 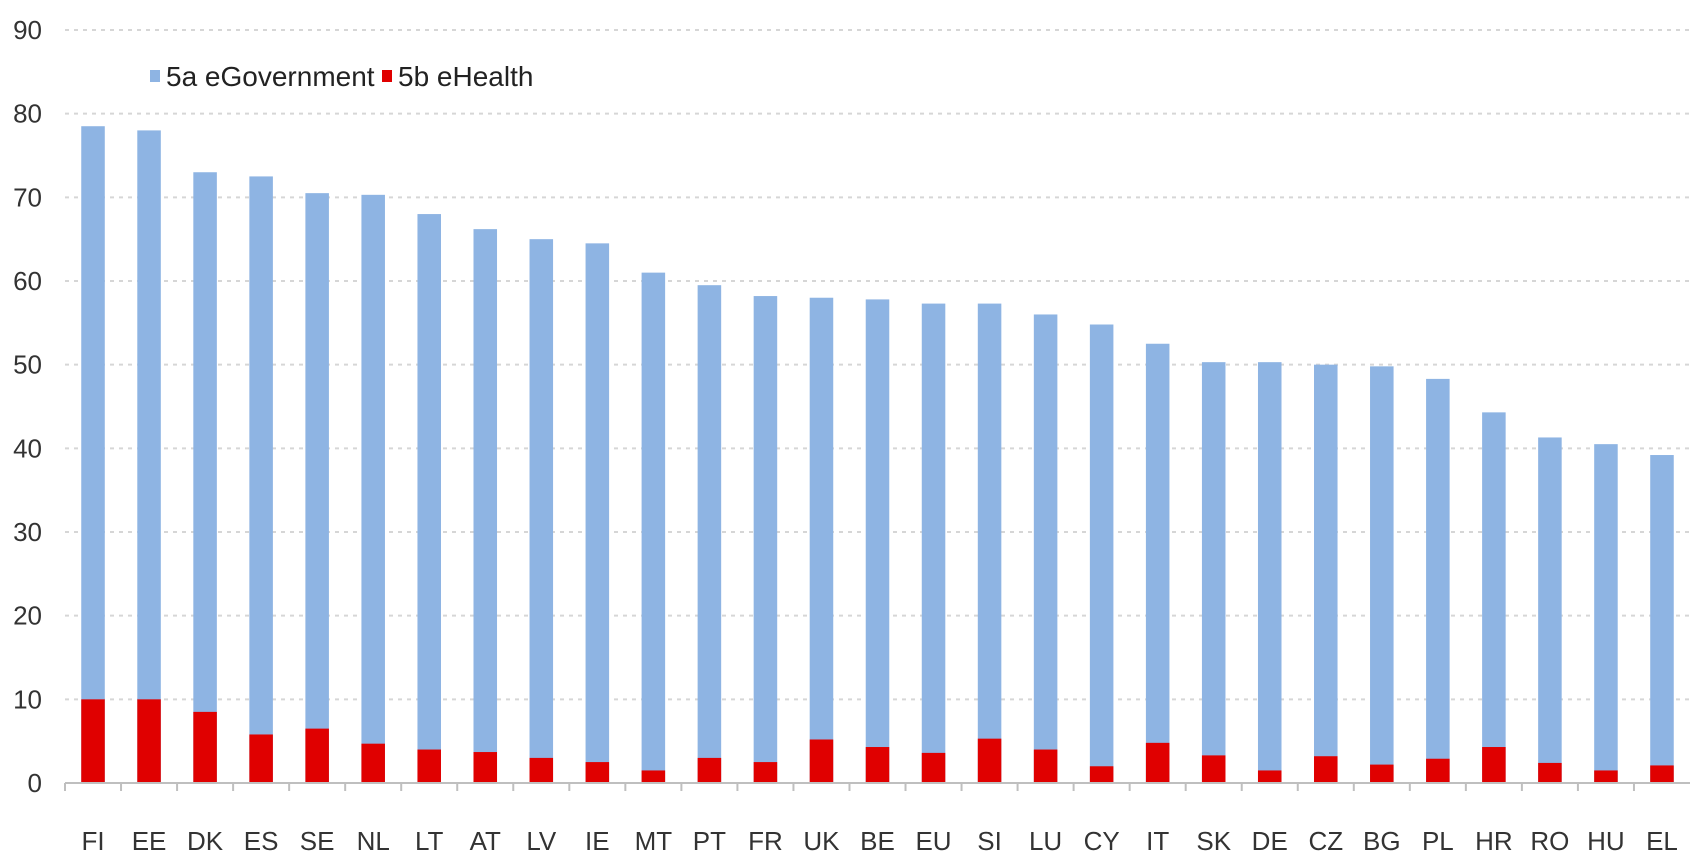 I want to click on x-tick-label: PL, so click(x=1438, y=841).